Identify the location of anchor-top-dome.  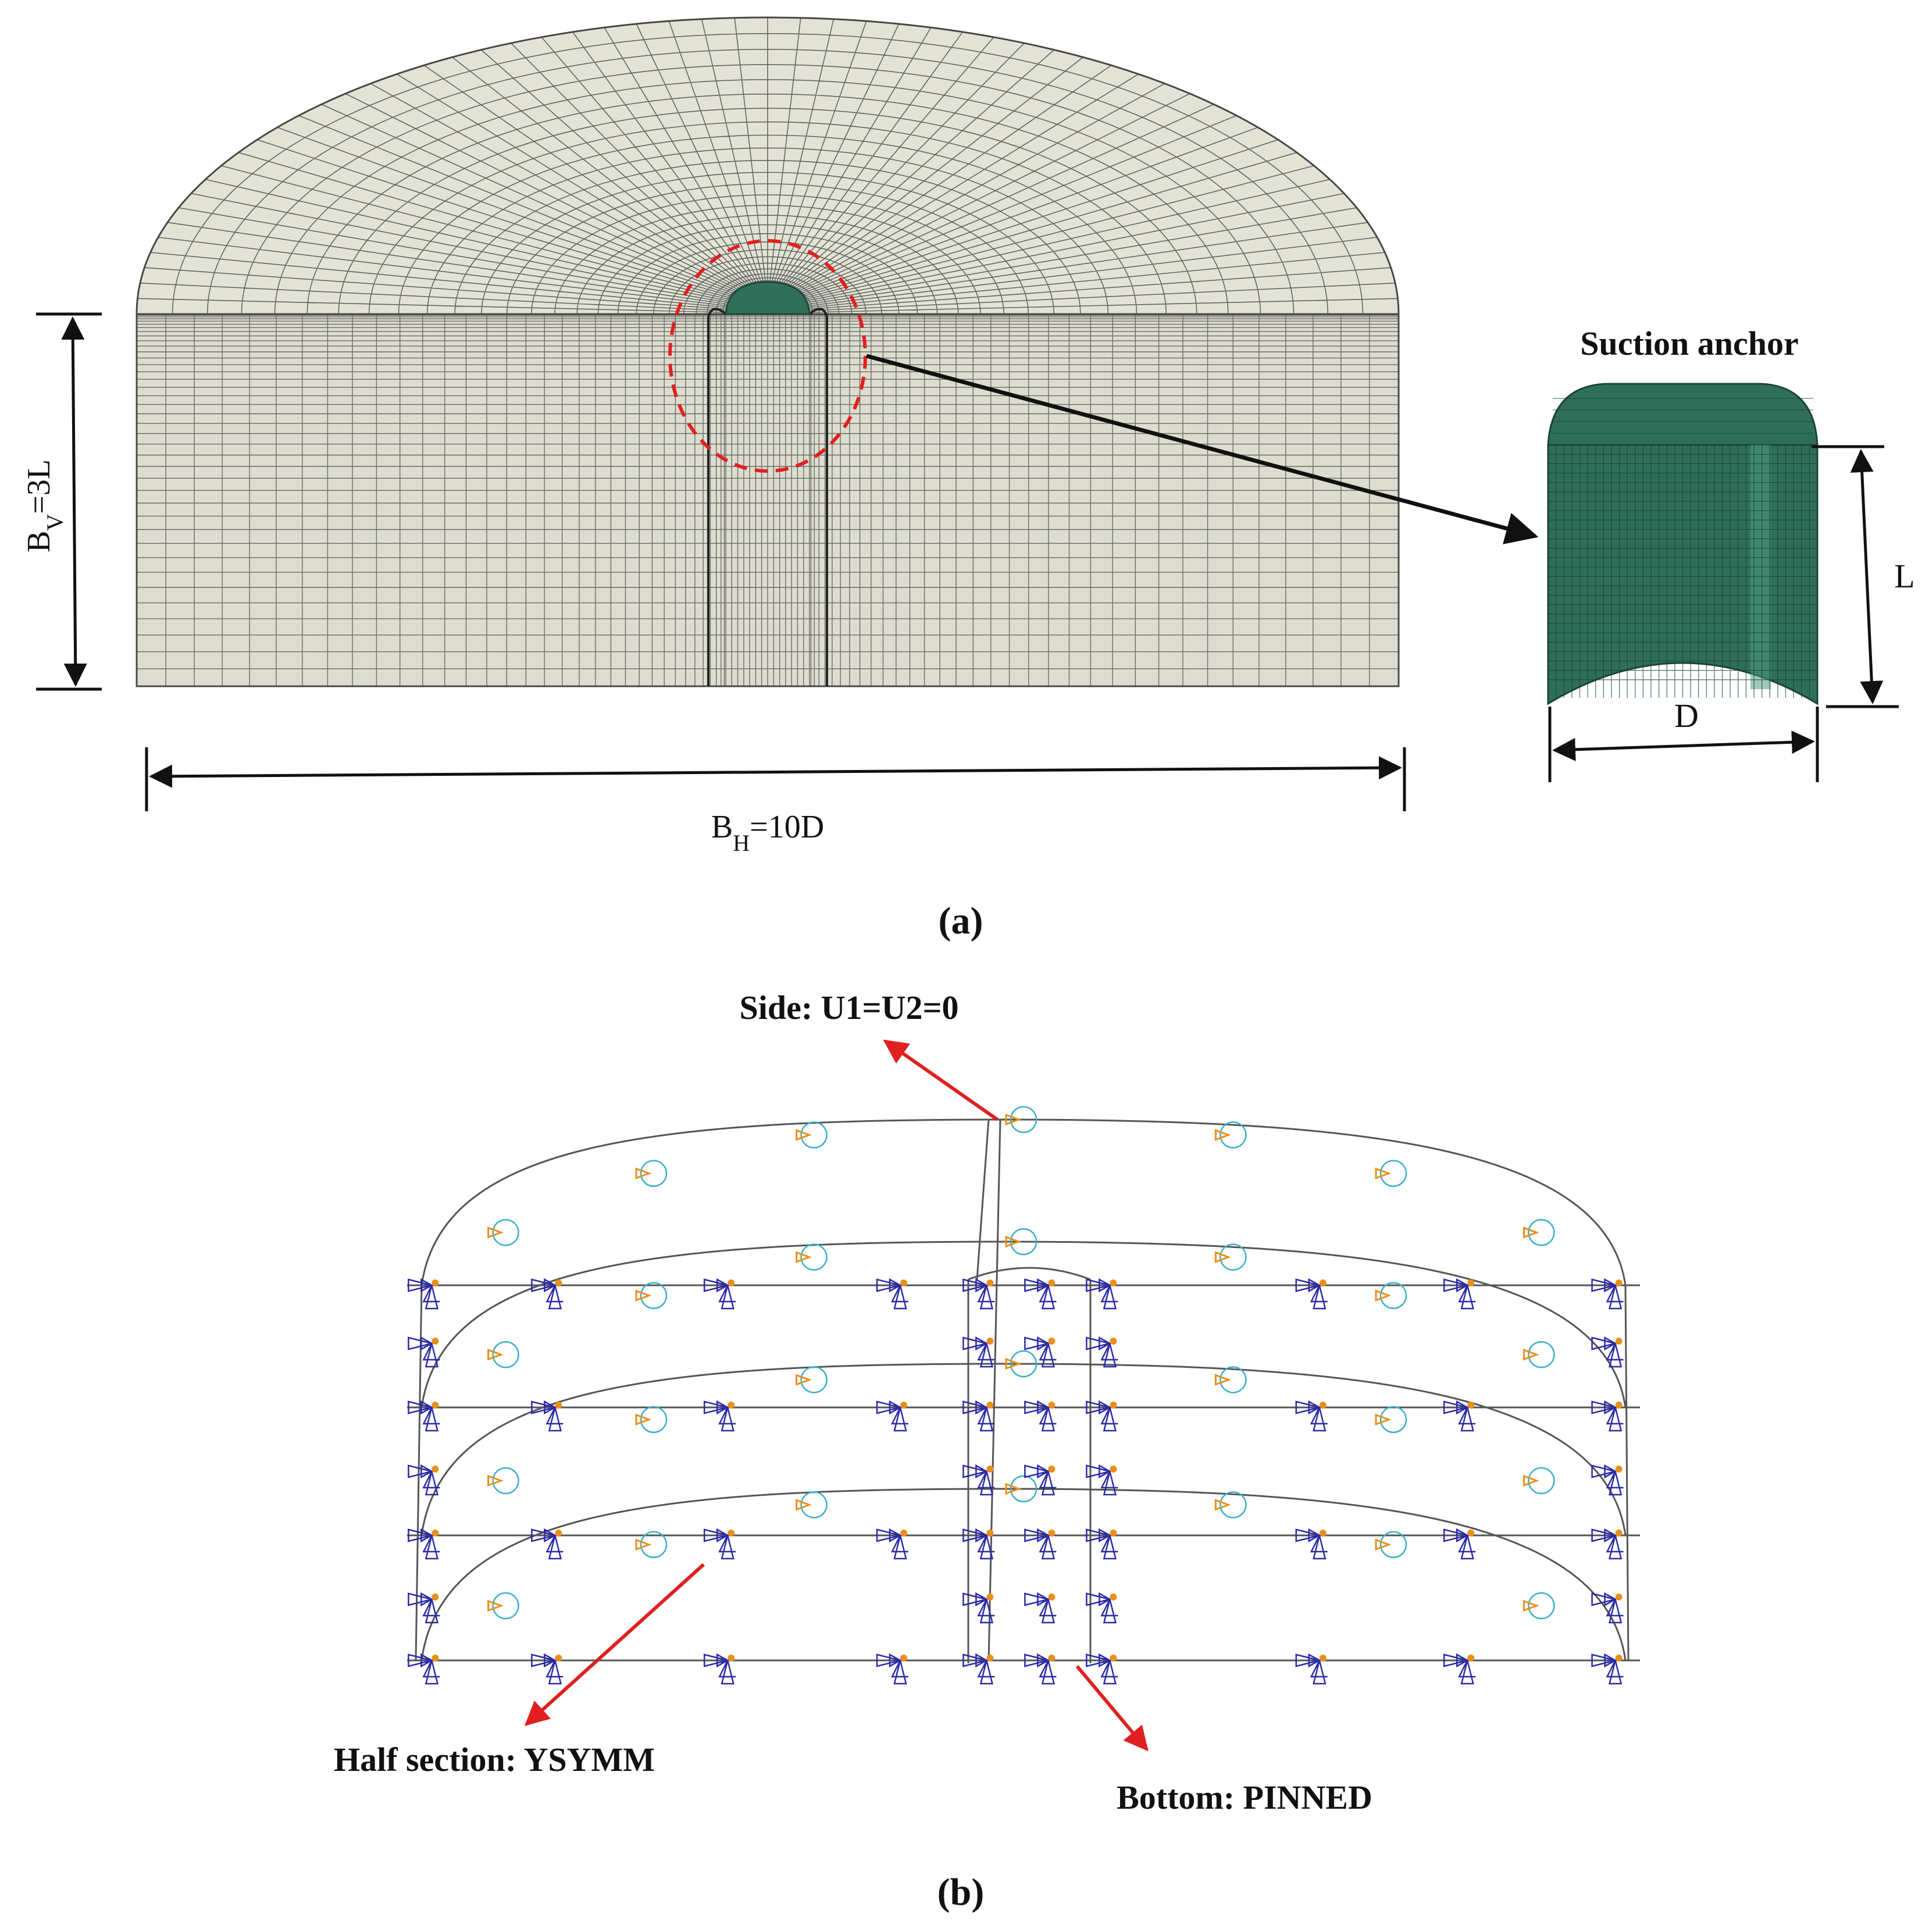
(1683, 414).